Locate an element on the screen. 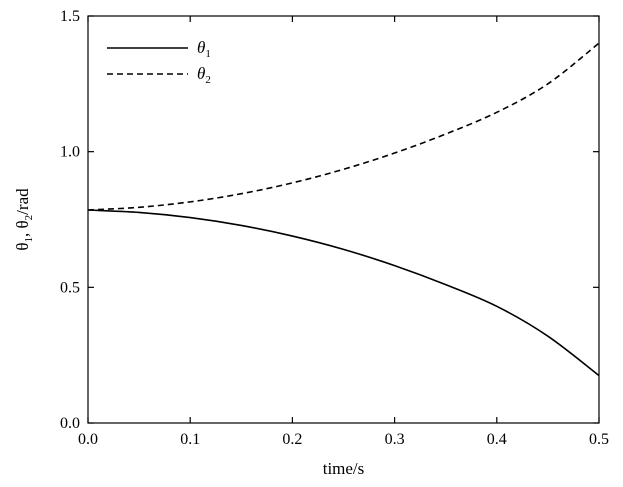  x-tick-label-4: 0.4 is located at coordinates (497, 439).